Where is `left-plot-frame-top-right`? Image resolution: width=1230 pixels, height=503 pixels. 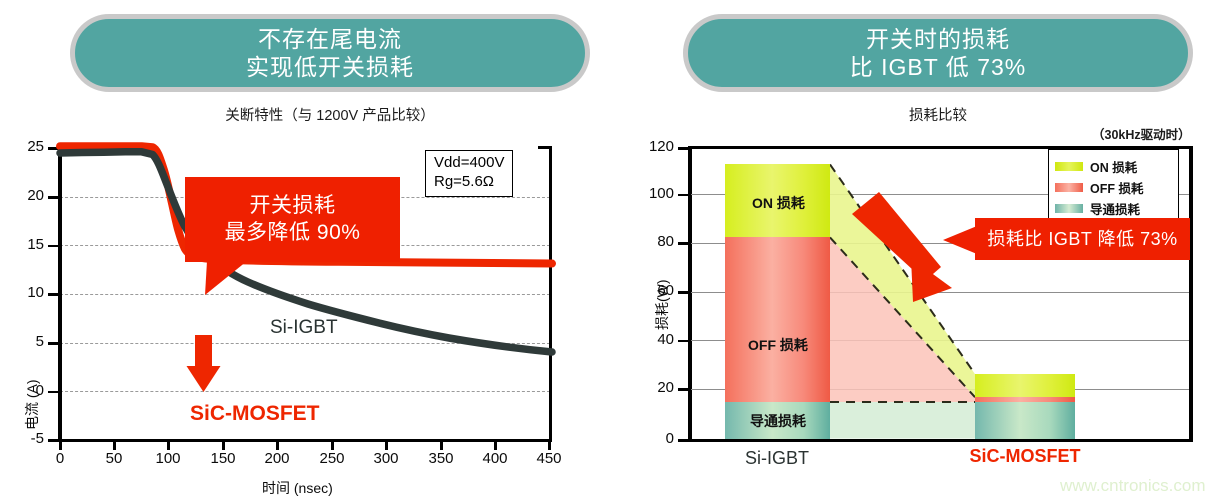
left-plot-frame-top-right is located at coordinates (545, 147).